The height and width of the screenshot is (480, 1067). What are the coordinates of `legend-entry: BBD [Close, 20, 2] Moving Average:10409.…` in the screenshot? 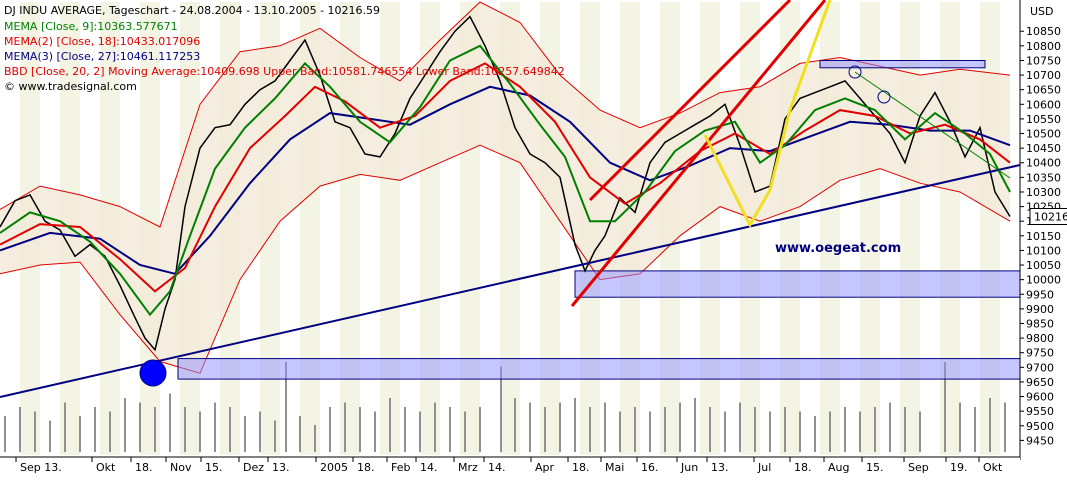 It's located at (284, 71).